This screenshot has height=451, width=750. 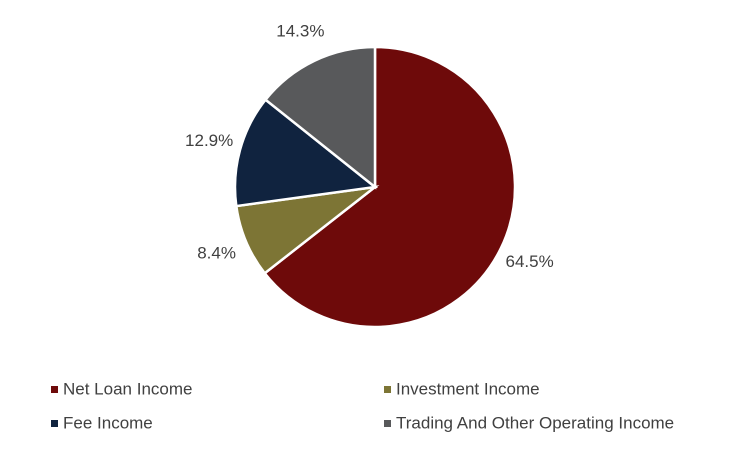 I want to click on legend-label: Investment Income, so click(x=468, y=388).